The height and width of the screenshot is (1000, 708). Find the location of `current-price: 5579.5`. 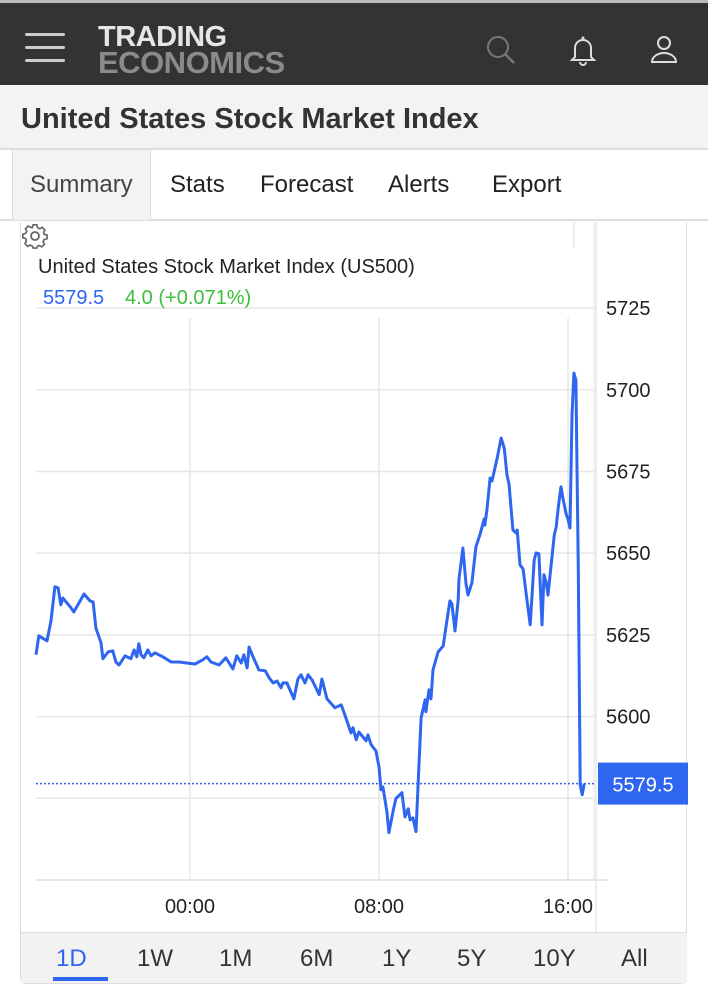

current-price: 5579.5 is located at coordinates (74, 298).